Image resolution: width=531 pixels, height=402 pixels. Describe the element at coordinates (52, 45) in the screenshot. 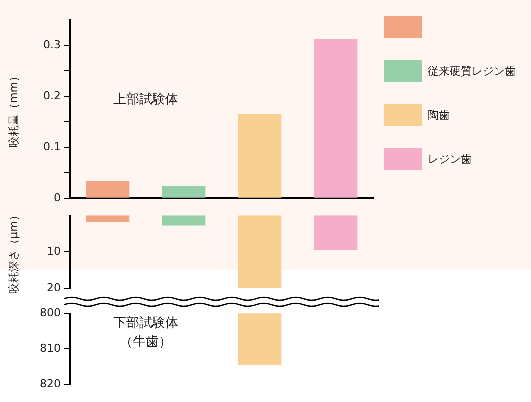

I see `y-tick-label: 0.3` at that location.